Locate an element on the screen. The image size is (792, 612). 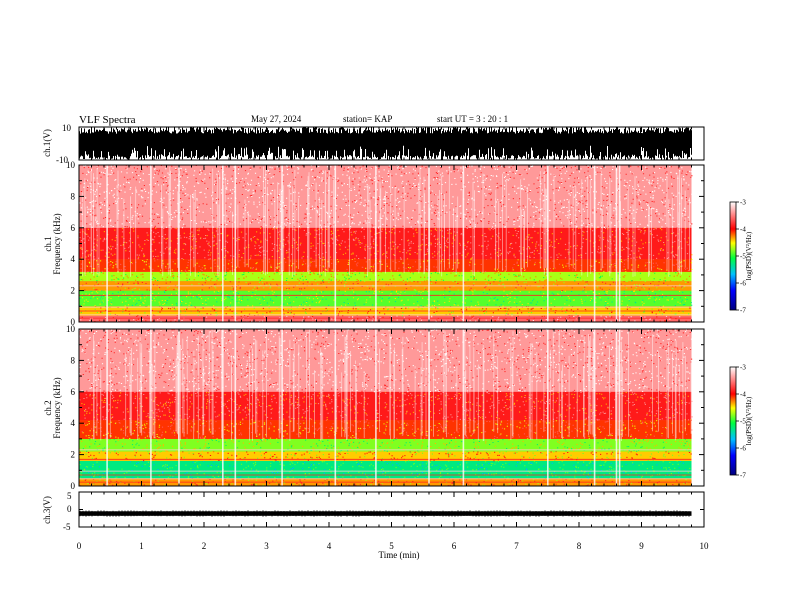
xtick-label-3: 3 is located at coordinates (266, 546).